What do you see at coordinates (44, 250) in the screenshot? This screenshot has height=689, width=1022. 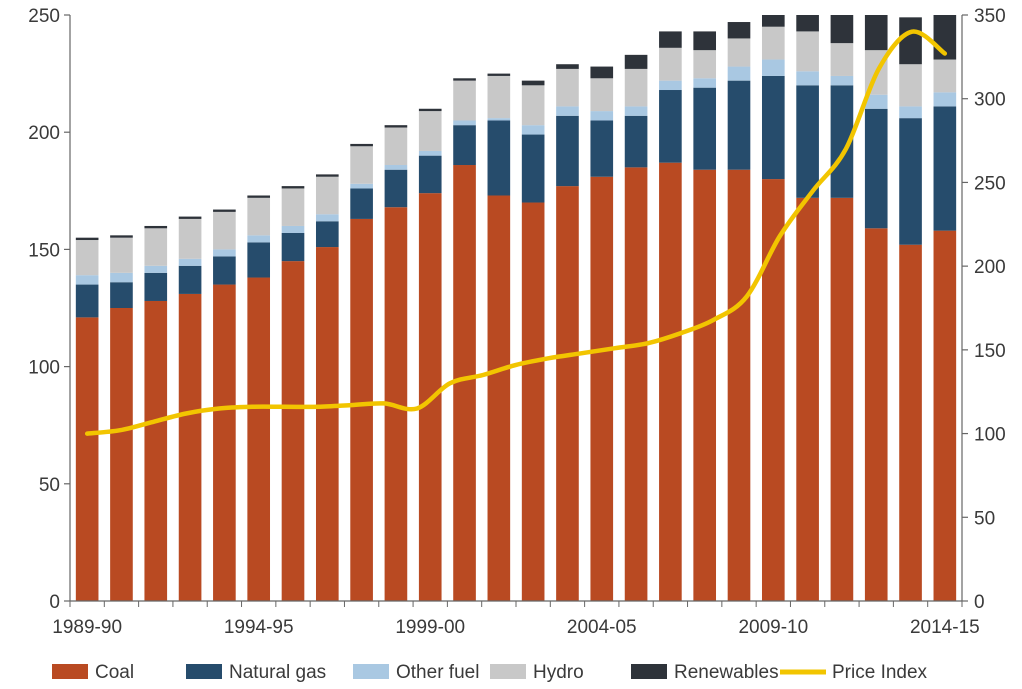 I see `left-tick-label: 150` at bounding box center [44, 250].